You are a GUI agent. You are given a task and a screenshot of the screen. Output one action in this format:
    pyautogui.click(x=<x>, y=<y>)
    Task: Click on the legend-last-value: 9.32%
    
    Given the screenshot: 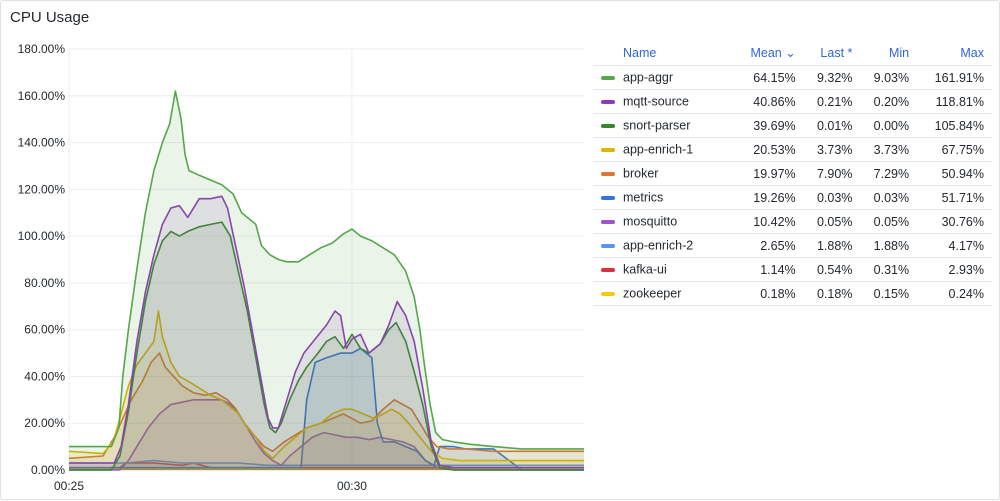 What is the action you would take?
    pyautogui.click(x=832, y=77)
    